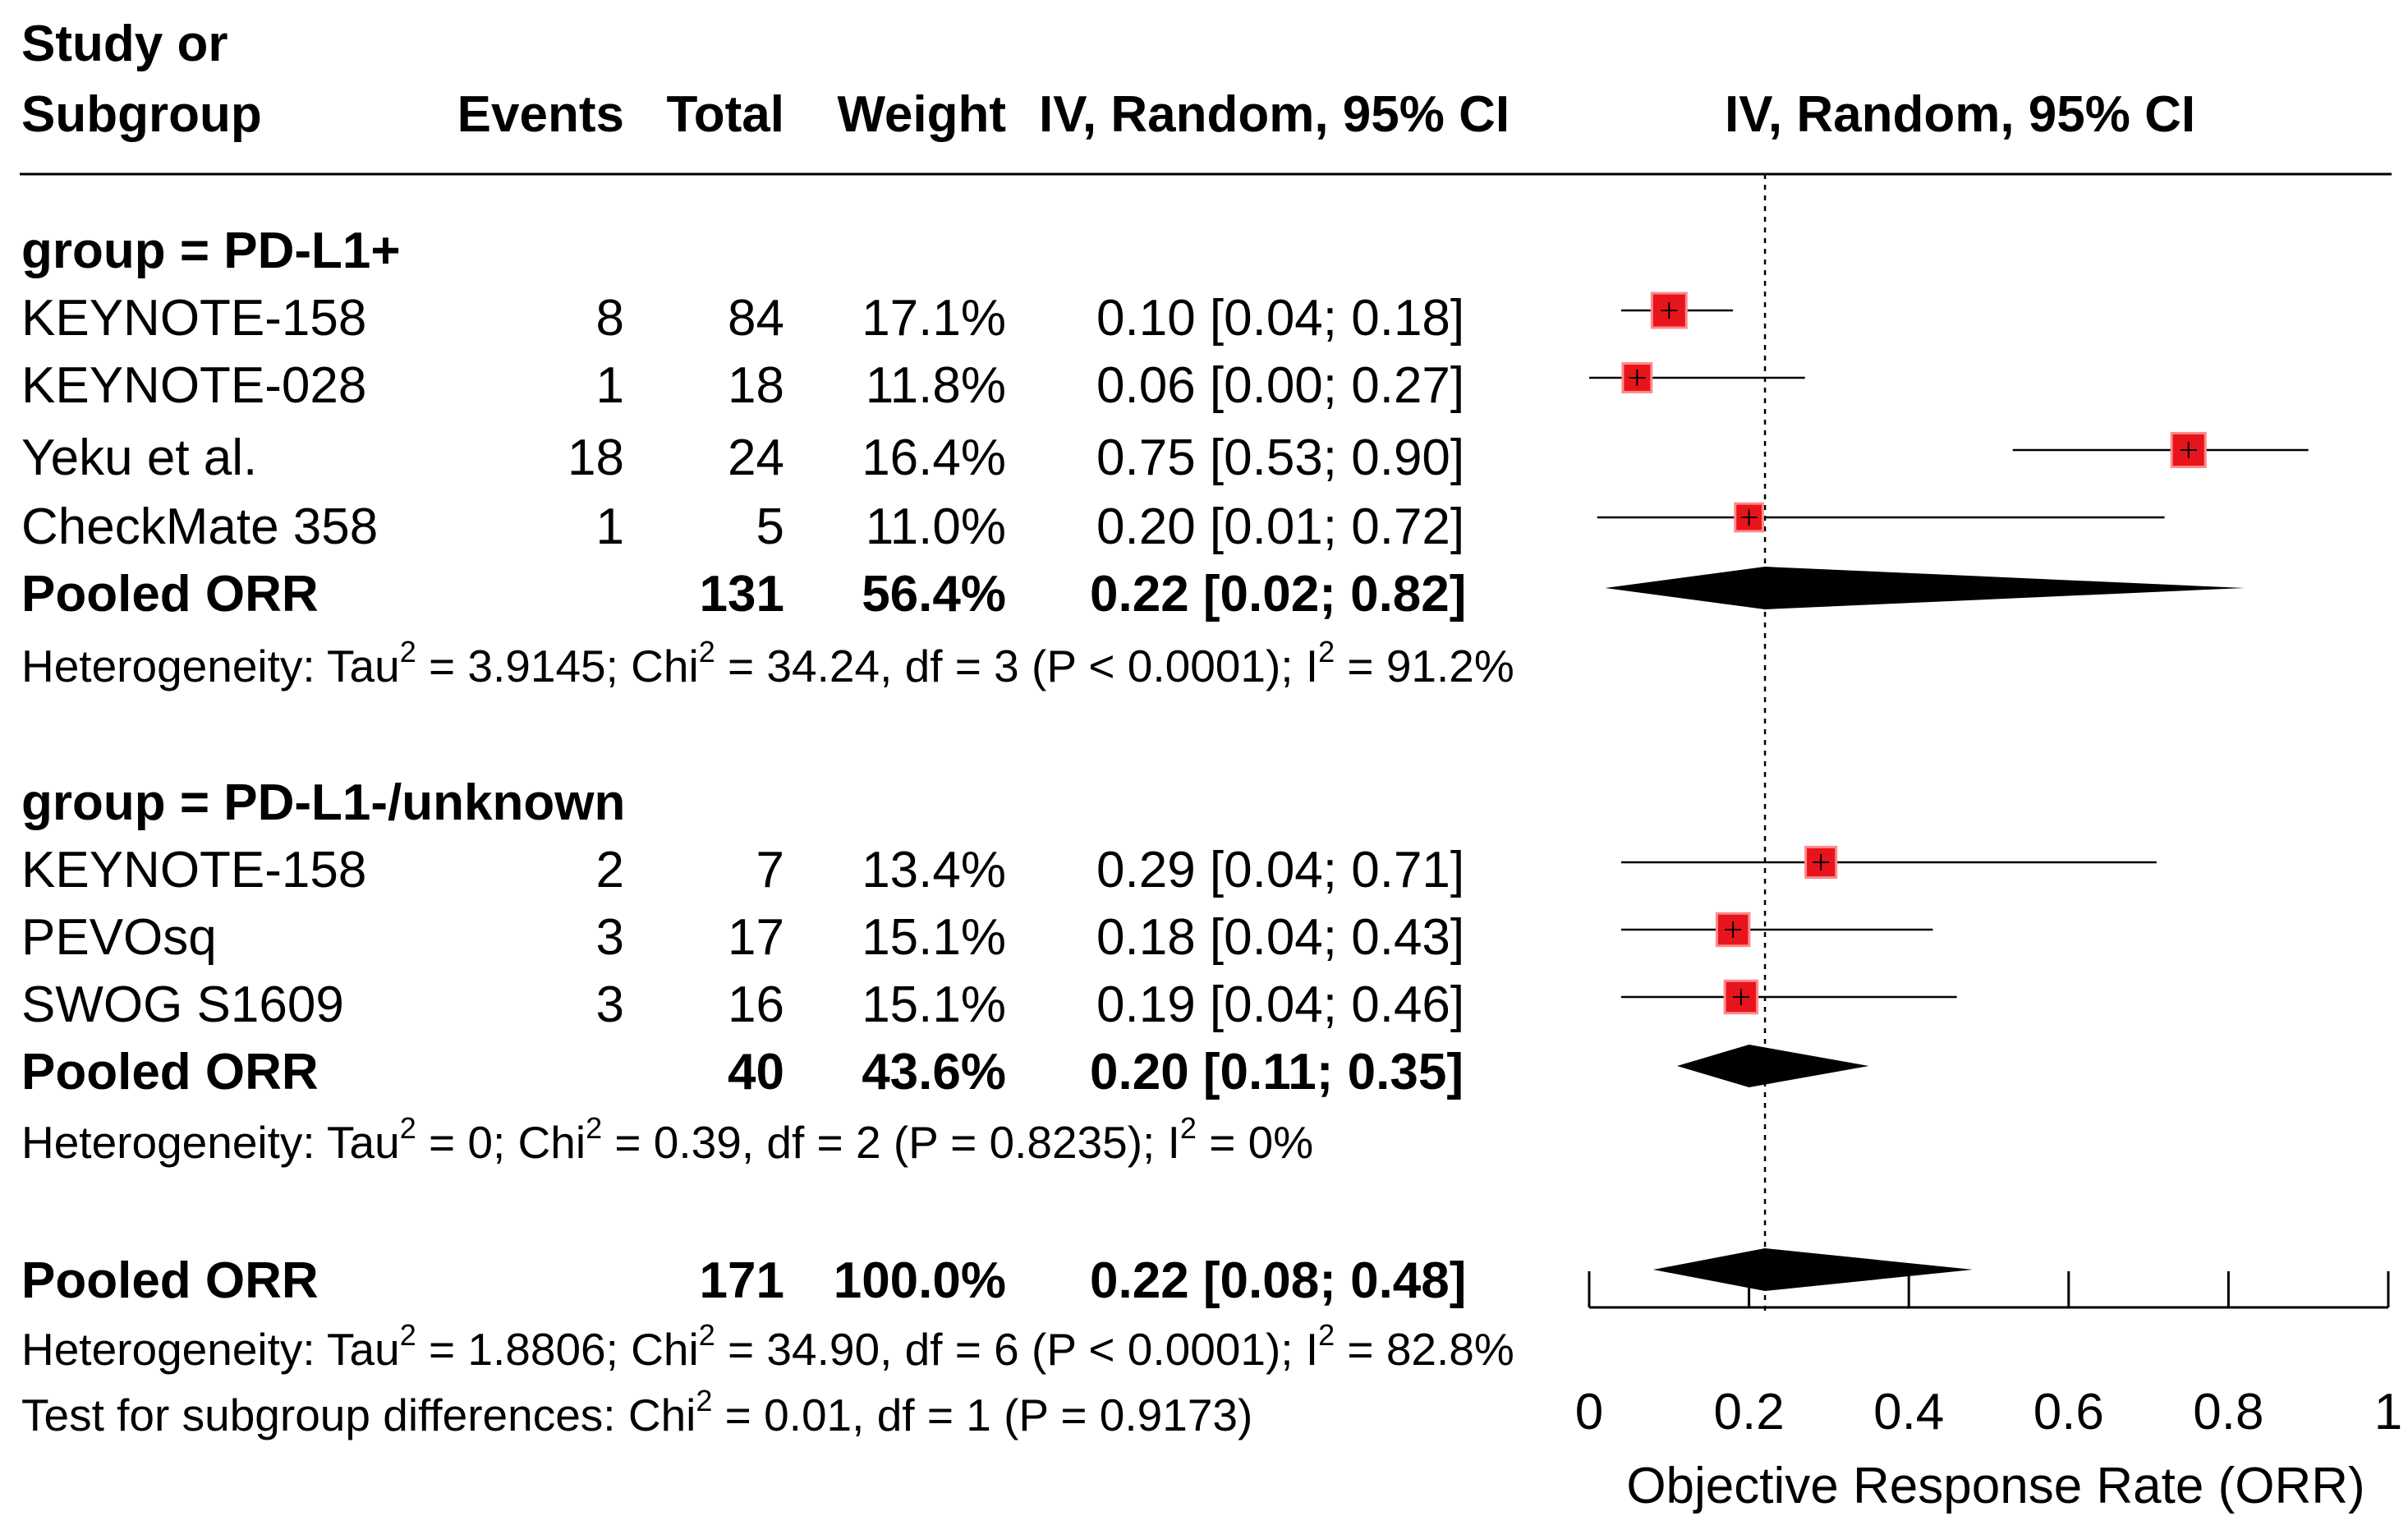  Describe the element at coordinates (1274, 114) in the screenshot. I see `header-ci-text: IV, Random, 95% CI` at that location.